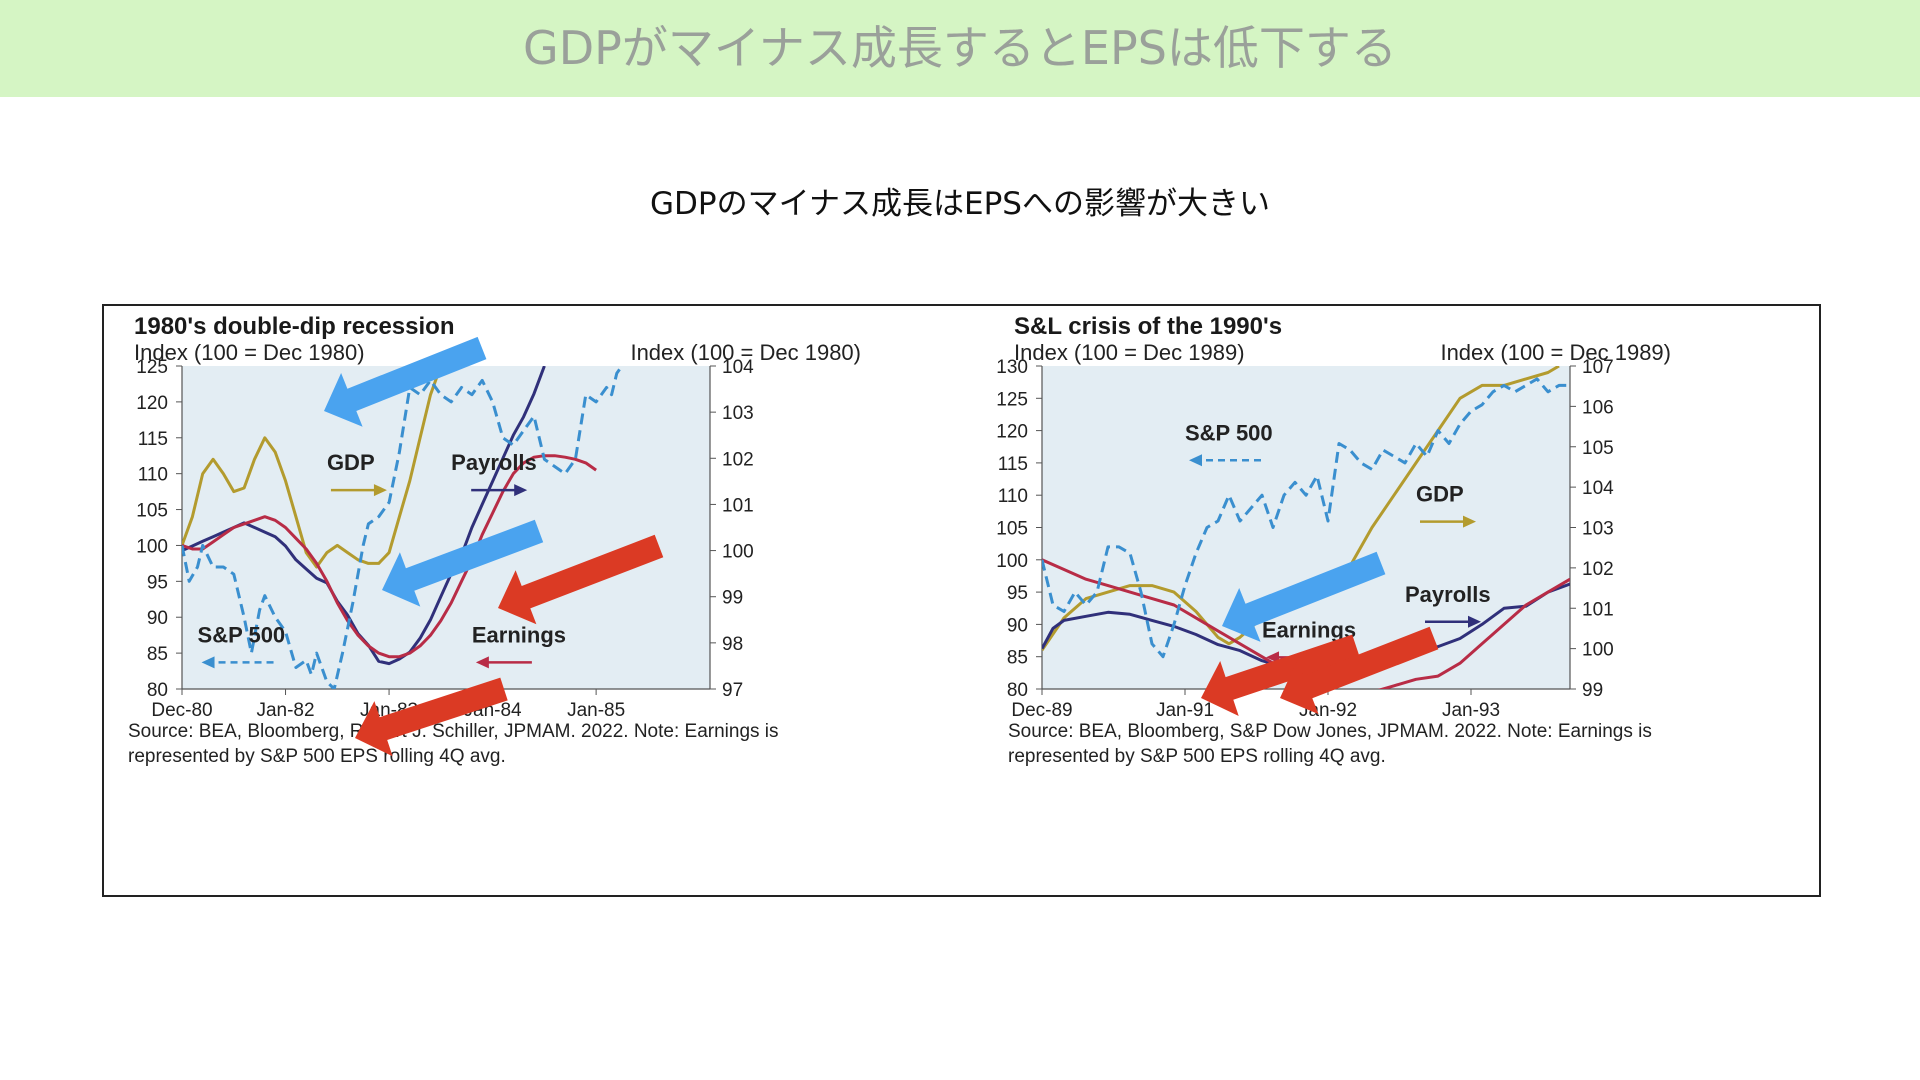 This screenshot has width=1920, height=1080. I want to click on y-left-tick-label: 130, so click(1012, 367).